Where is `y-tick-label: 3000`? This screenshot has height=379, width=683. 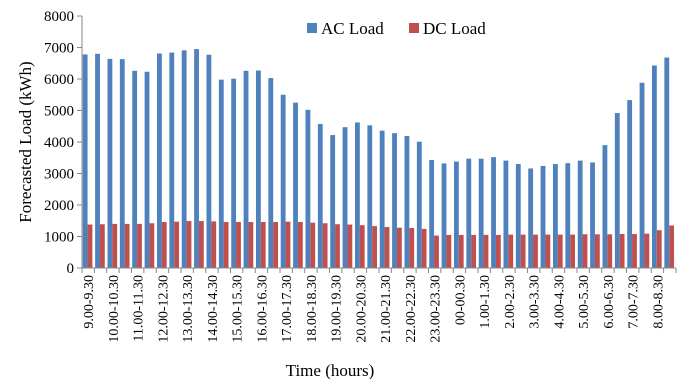
y-tick-label: 3000 is located at coordinates (59, 175).